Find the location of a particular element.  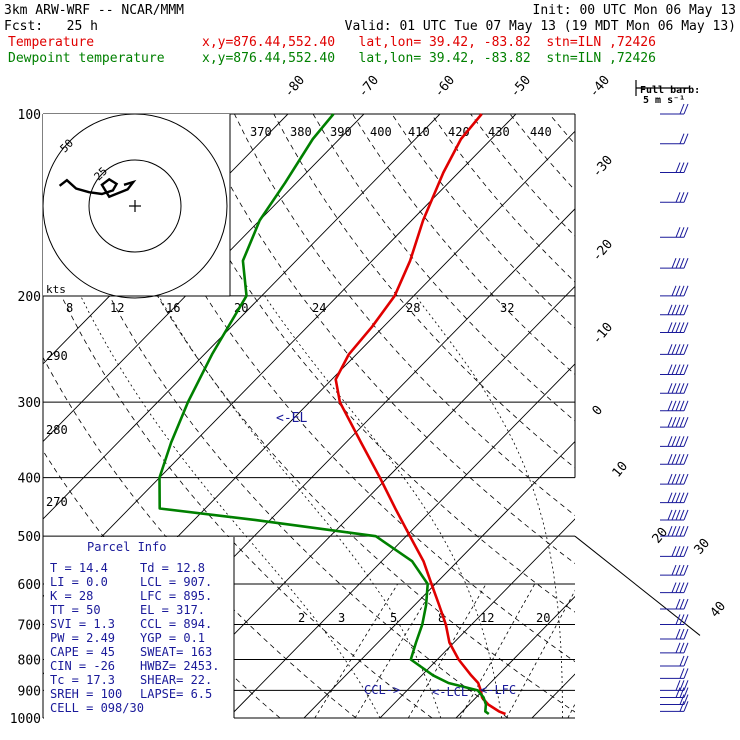

mixing-ratio-label: 3 is located at coordinates (341, 618).